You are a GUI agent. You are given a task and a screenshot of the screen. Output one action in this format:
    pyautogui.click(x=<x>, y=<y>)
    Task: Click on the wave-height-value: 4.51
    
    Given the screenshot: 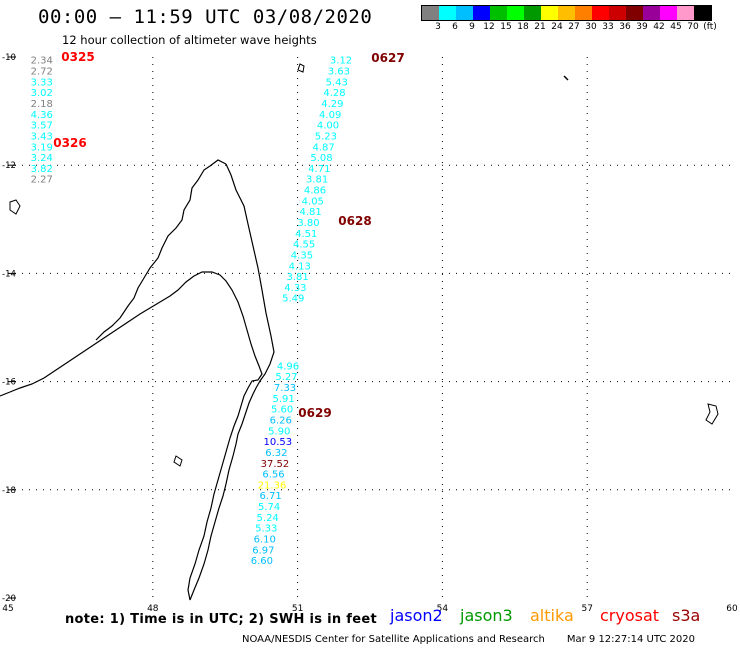 What is the action you would take?
    pyautogui.click(x=306, y=234)
    